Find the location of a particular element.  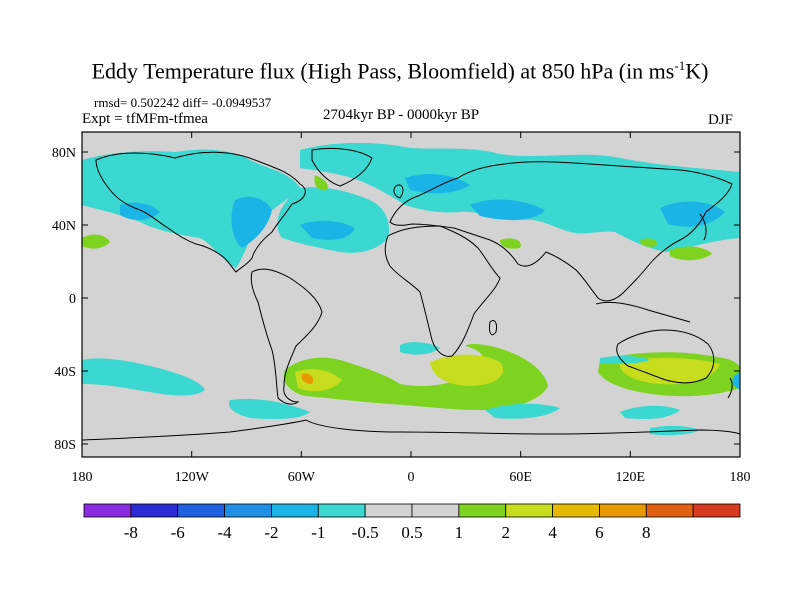

x-tick-0: 0 is located at coordinates (411, 477).